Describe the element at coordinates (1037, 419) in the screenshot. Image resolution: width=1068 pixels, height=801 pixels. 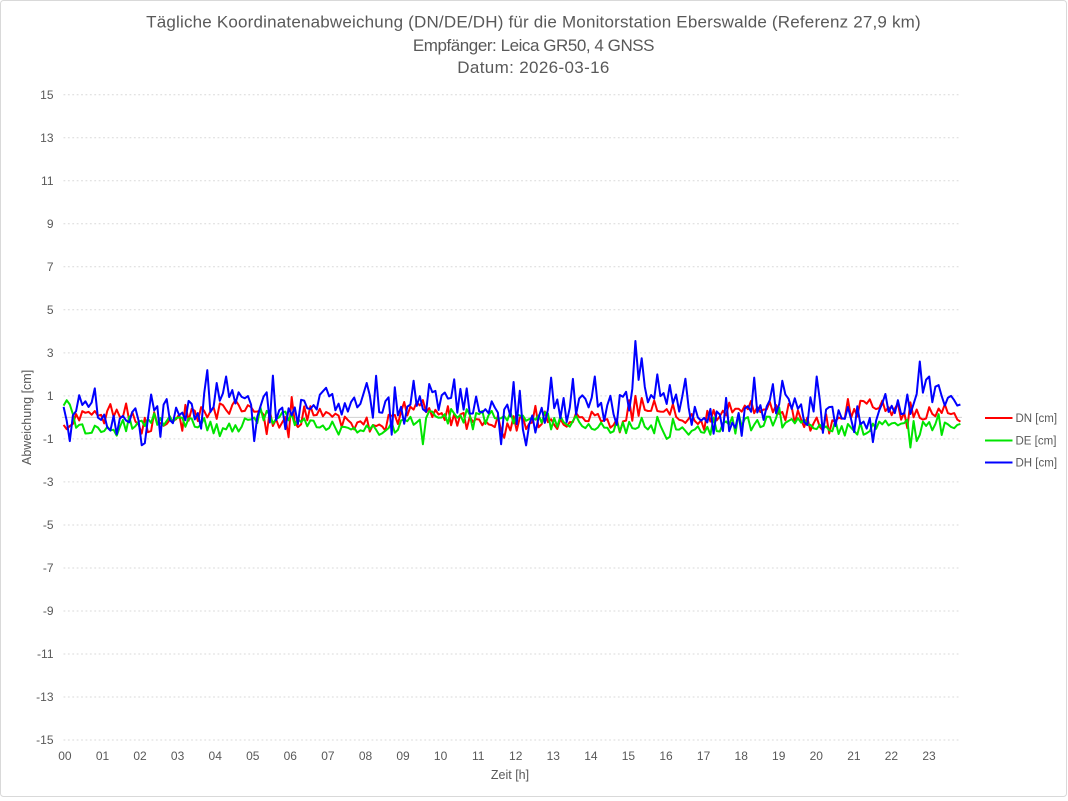
I see `svg-text: DN [cm]` at that location.